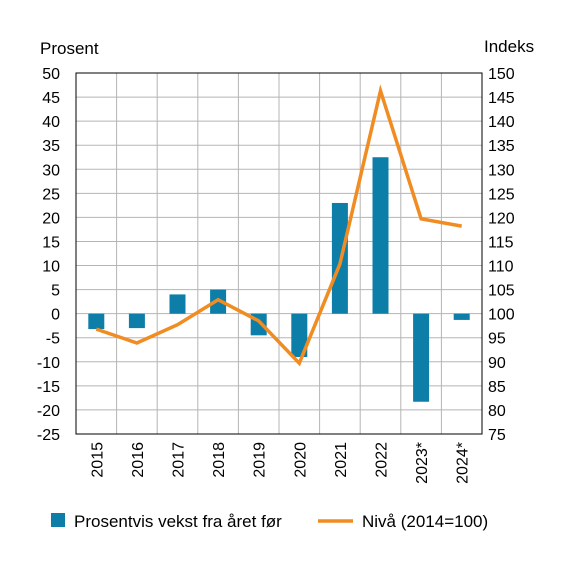 The width and height of the screenshot is (576, 568). Describe the element at coordinates (48, 387) in the screenshot. I see `left-tick-label: -15` at that location.